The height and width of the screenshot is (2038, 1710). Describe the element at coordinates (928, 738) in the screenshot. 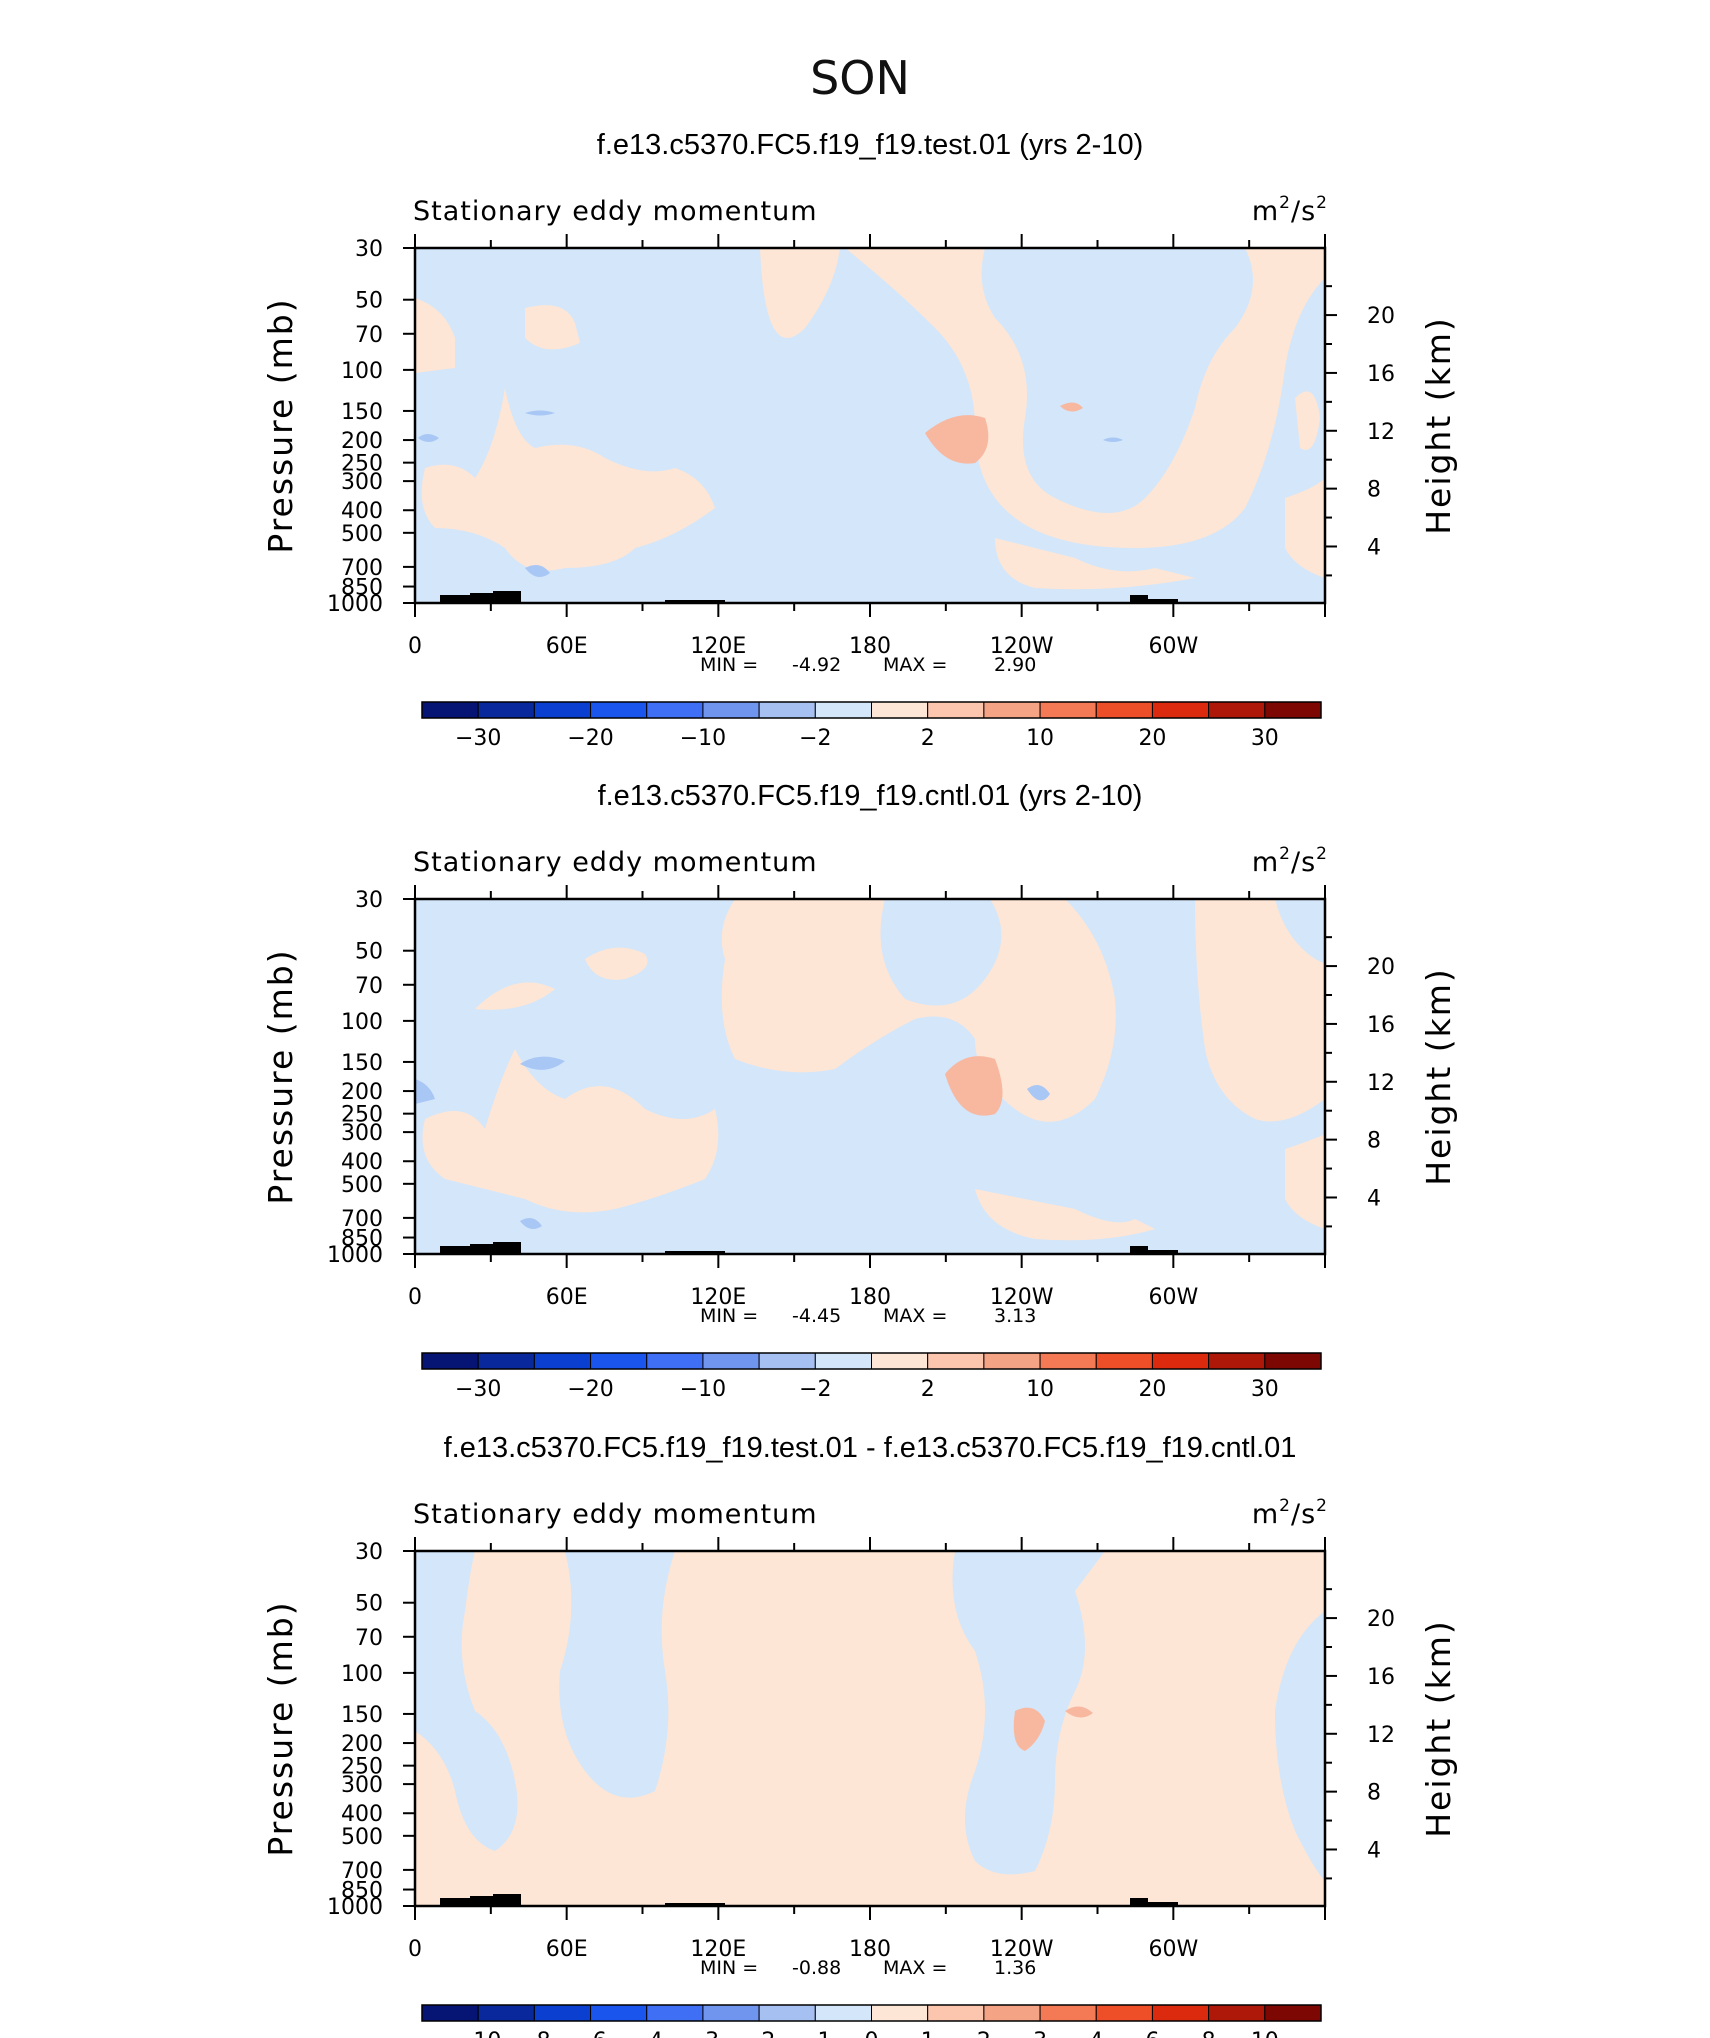

I see `colorbar-label: 2` at that location.